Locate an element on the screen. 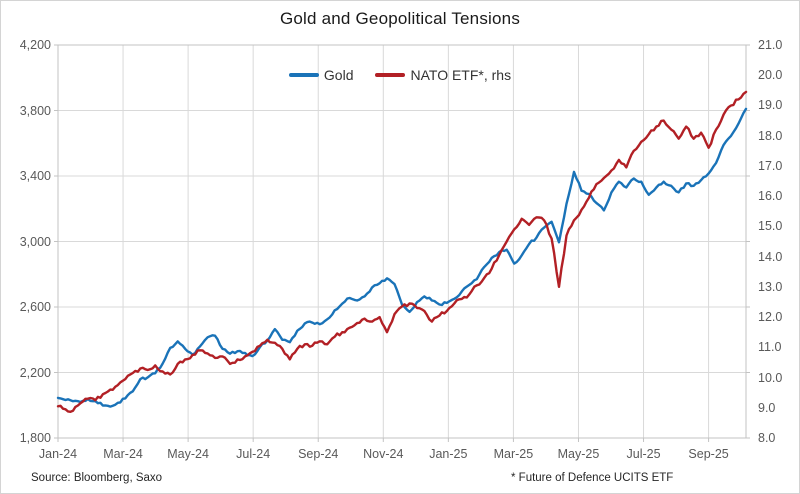 Image resolution: width=800 pixels, height=494 pixels. x-axis-tick-label: Jul-25 is located at coordinates (643, 454).